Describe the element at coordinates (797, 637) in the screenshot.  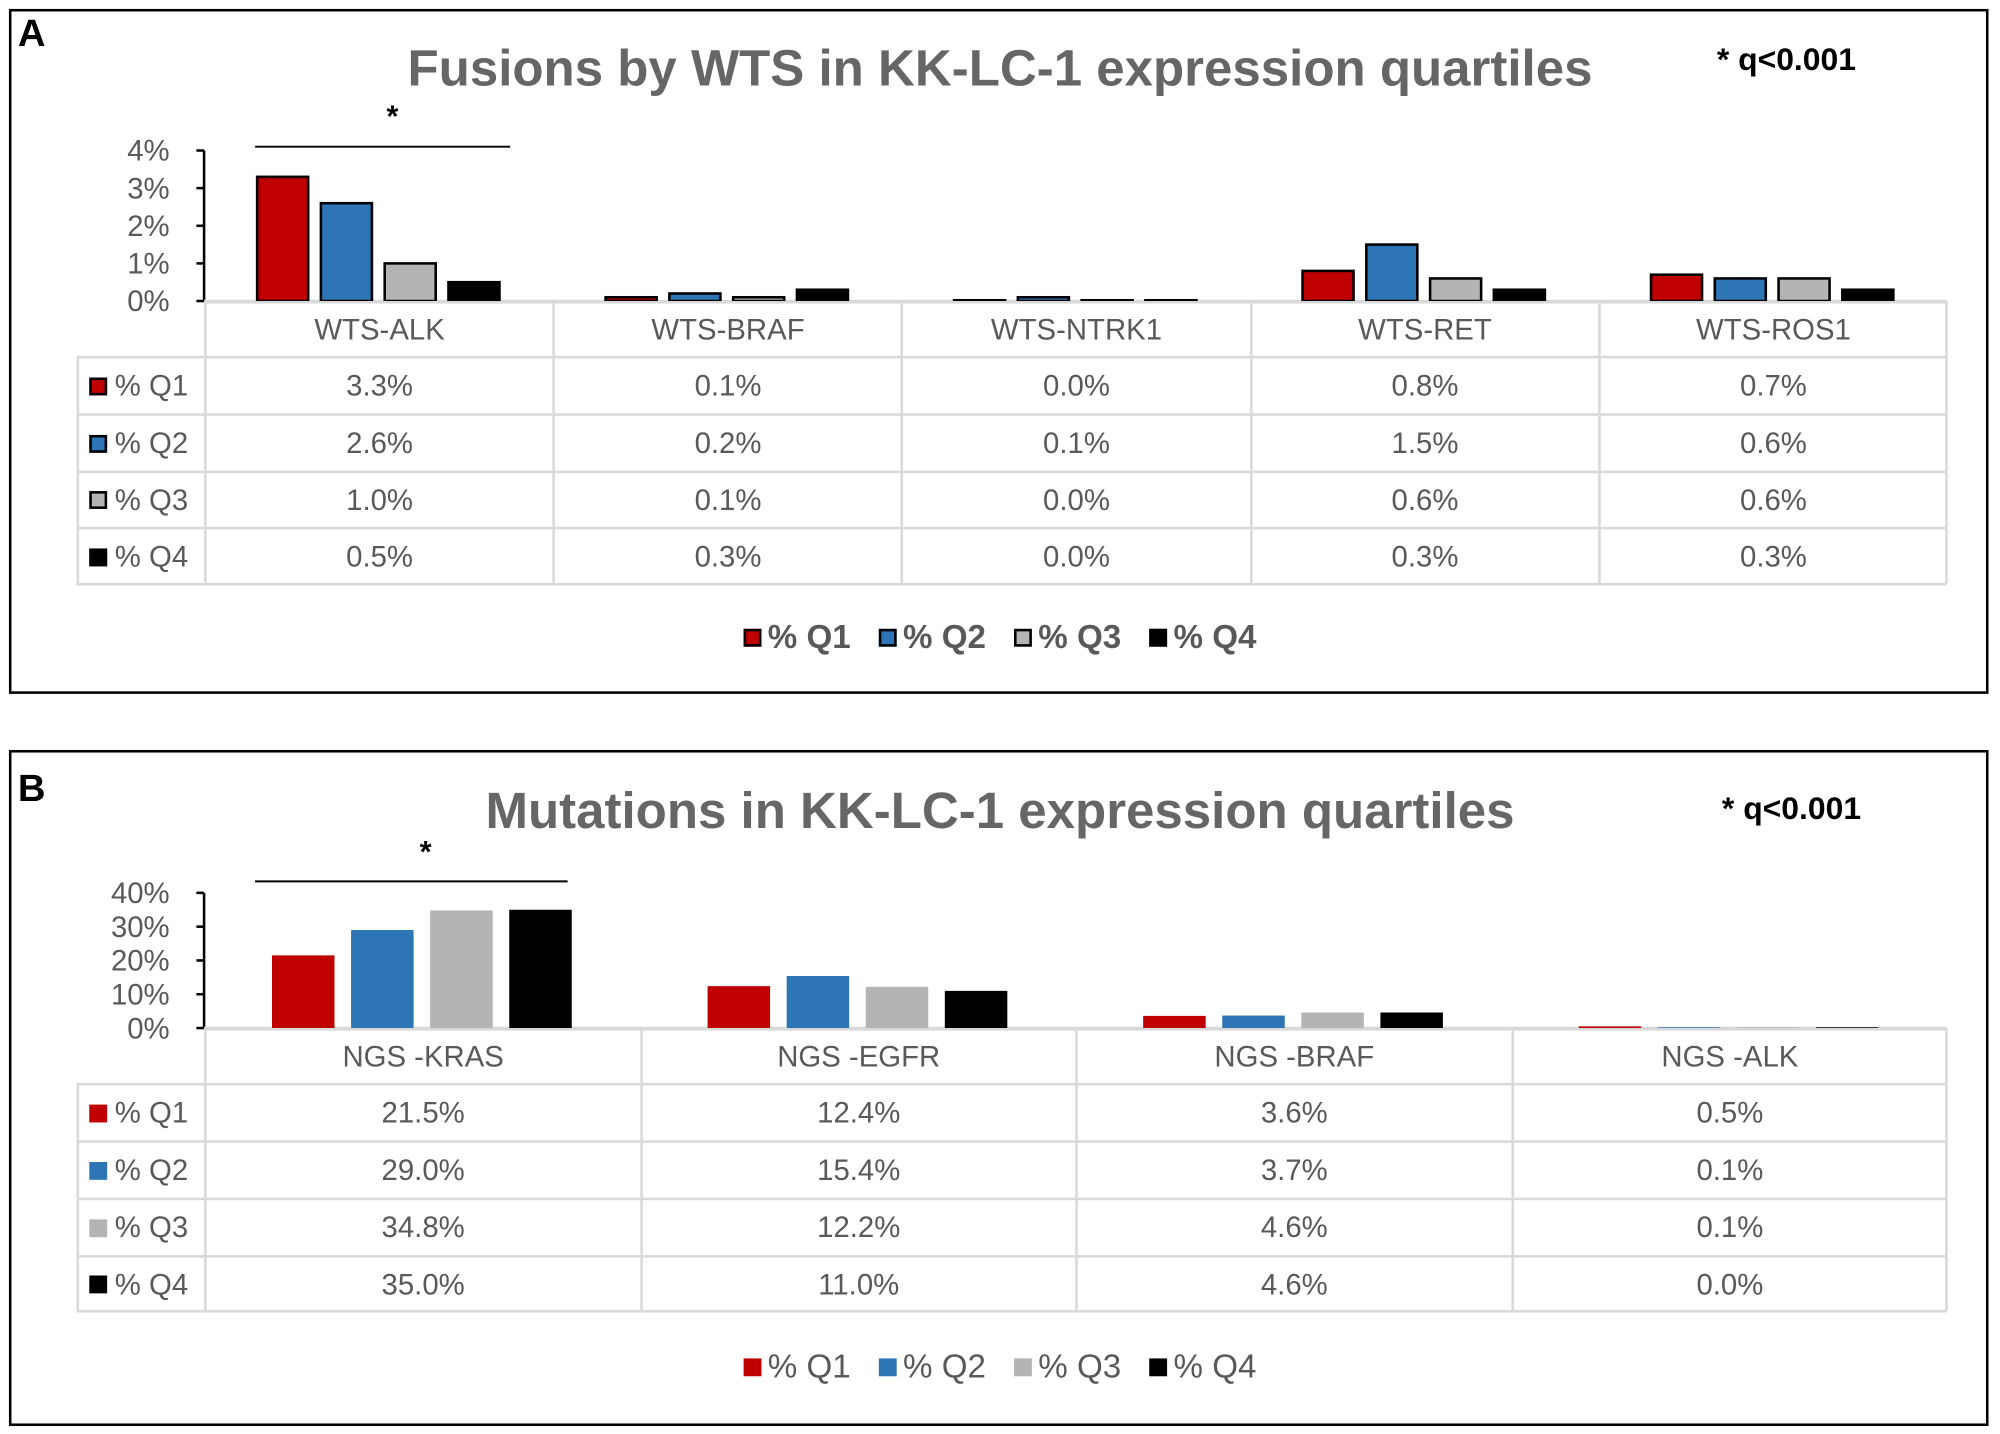
I see `panel-a-legend-item-q1: % Q1` at that location.